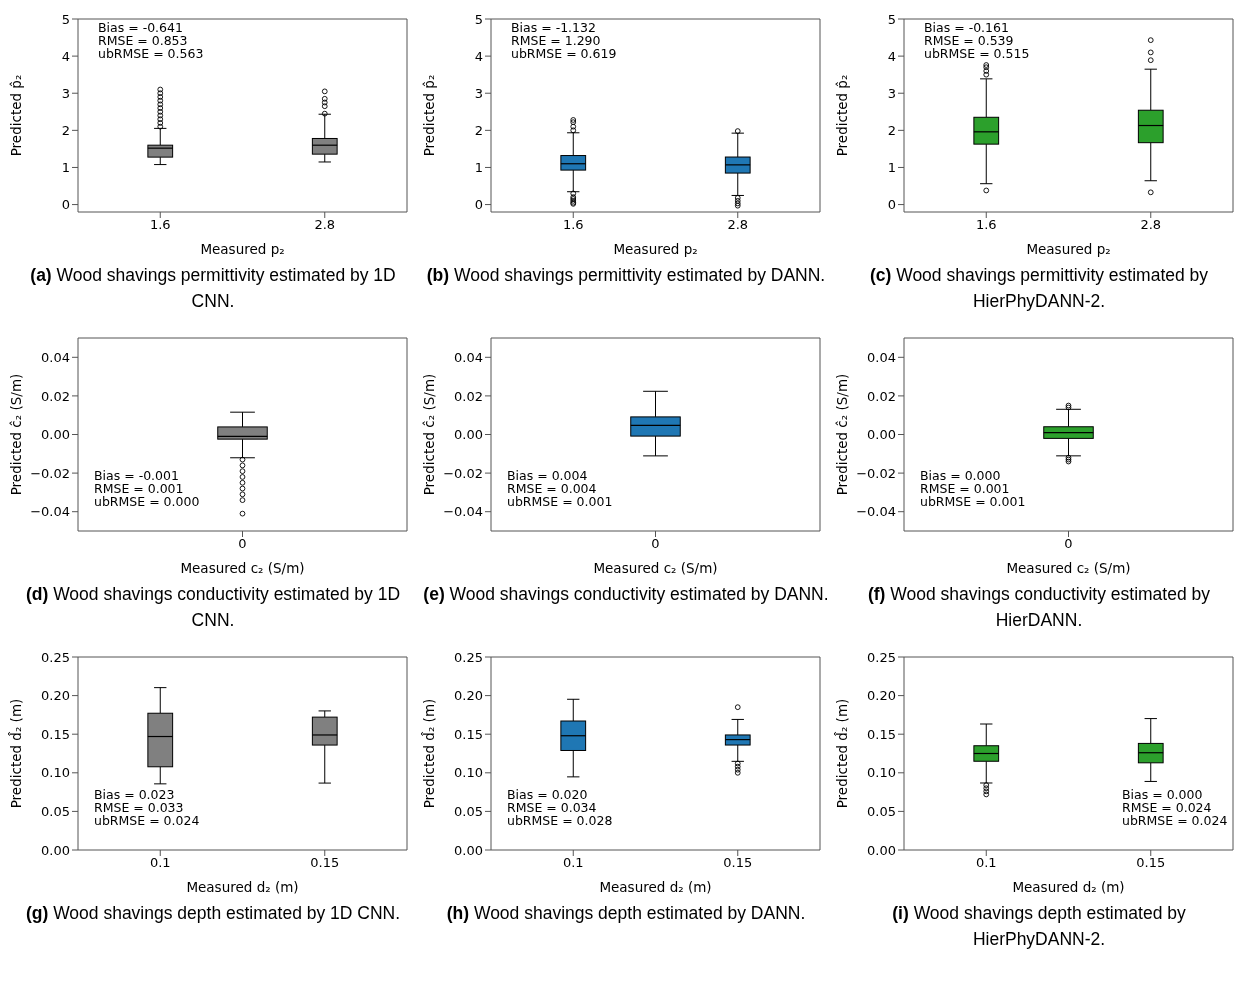  I want to click on annotation: Bias = 0.020, so click(548, 794).